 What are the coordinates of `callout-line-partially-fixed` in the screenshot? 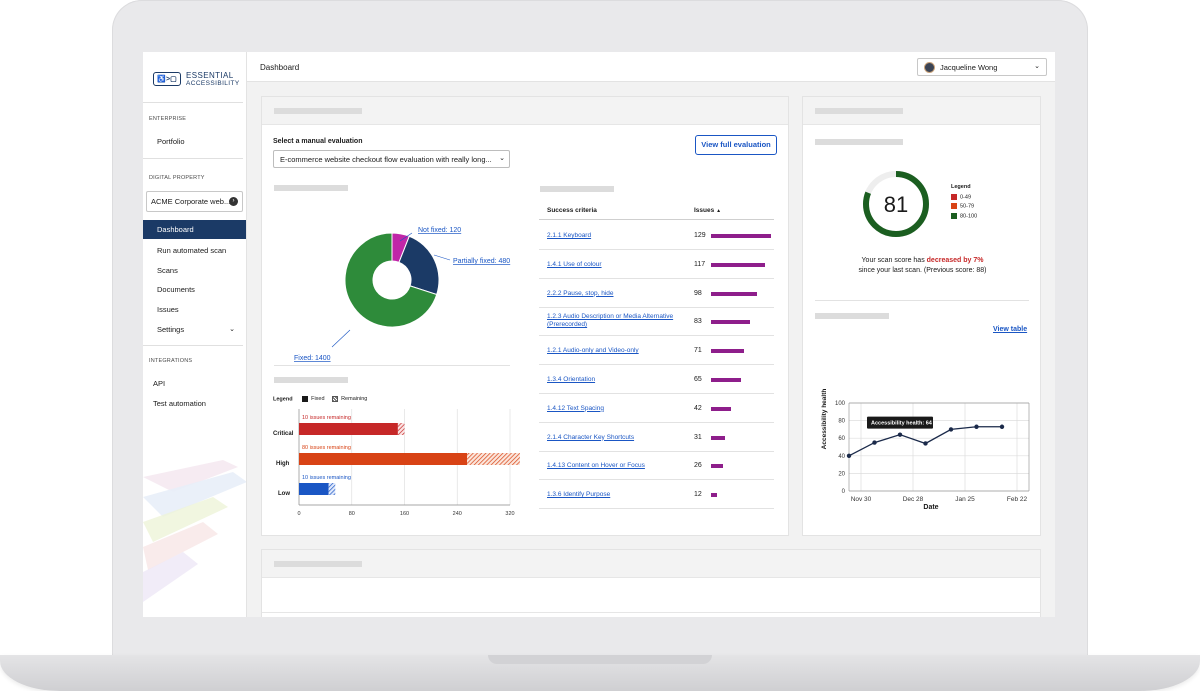 It's located at (442, 257).